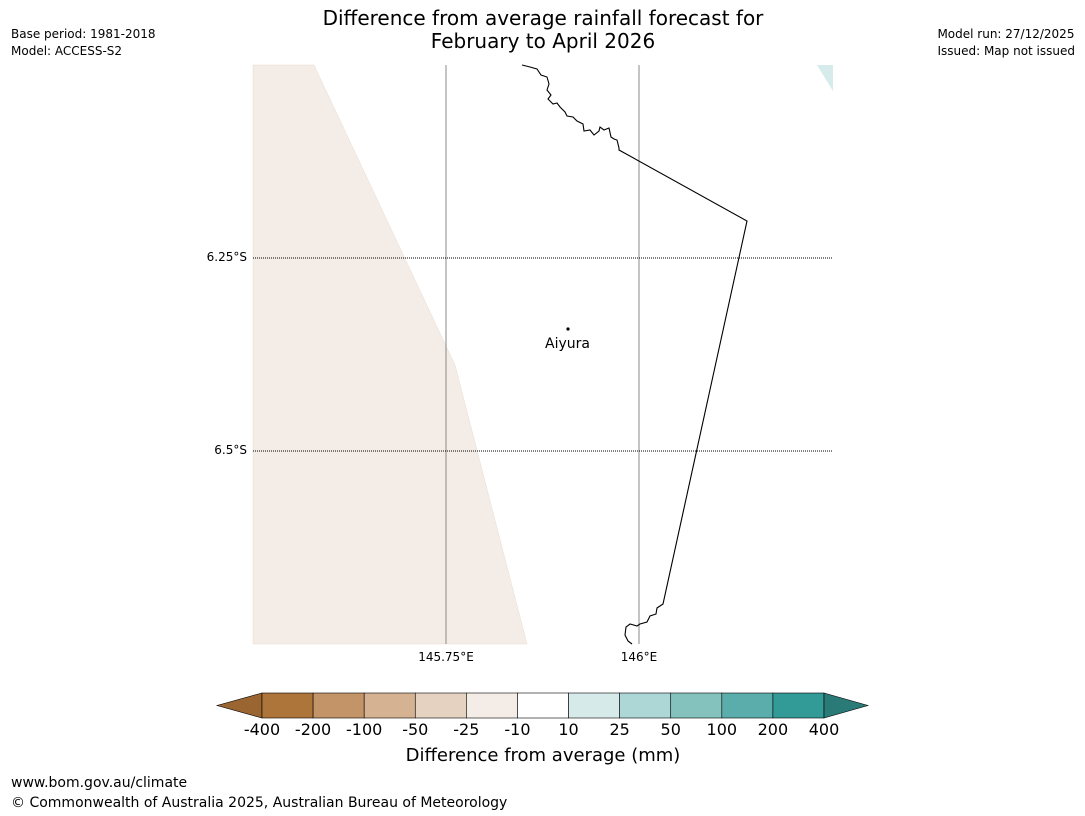 The width and height of the screenshot is (1085, 816). What do you see at coordinates (415, 729) in the screenshot?
I see `colorbar-tick-label: -50` at bounding box center [415, 729].